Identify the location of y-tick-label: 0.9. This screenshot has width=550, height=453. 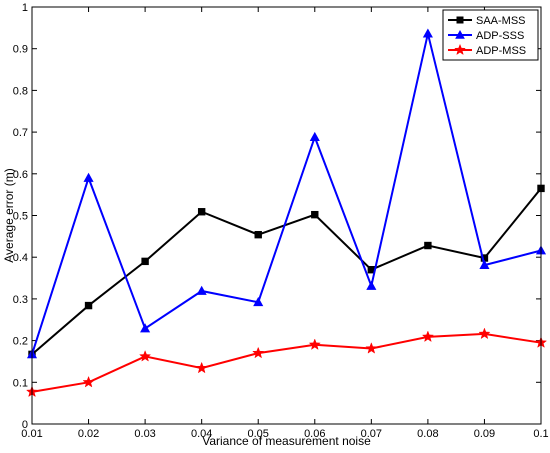
(20, 50).